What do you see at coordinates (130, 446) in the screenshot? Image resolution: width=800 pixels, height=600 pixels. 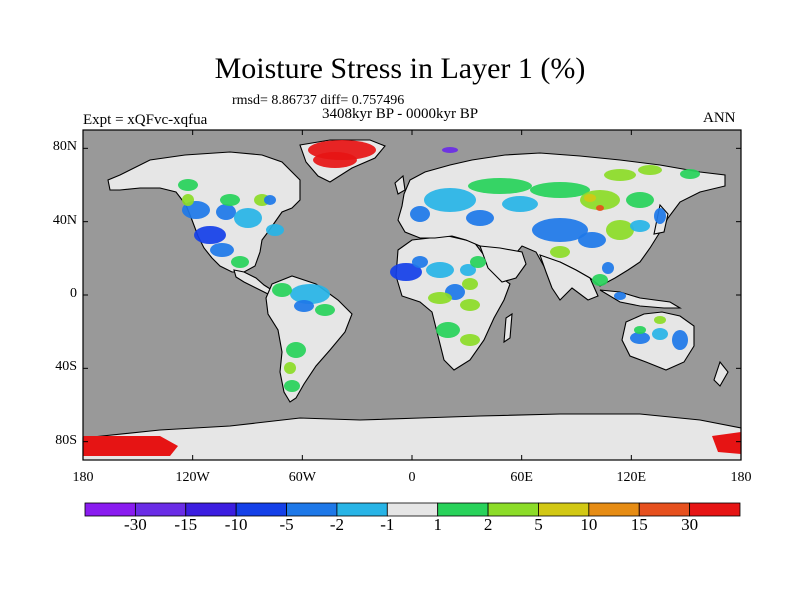 I see `anomaly-patch-antarctic-west` at bounding box center [130, 446].